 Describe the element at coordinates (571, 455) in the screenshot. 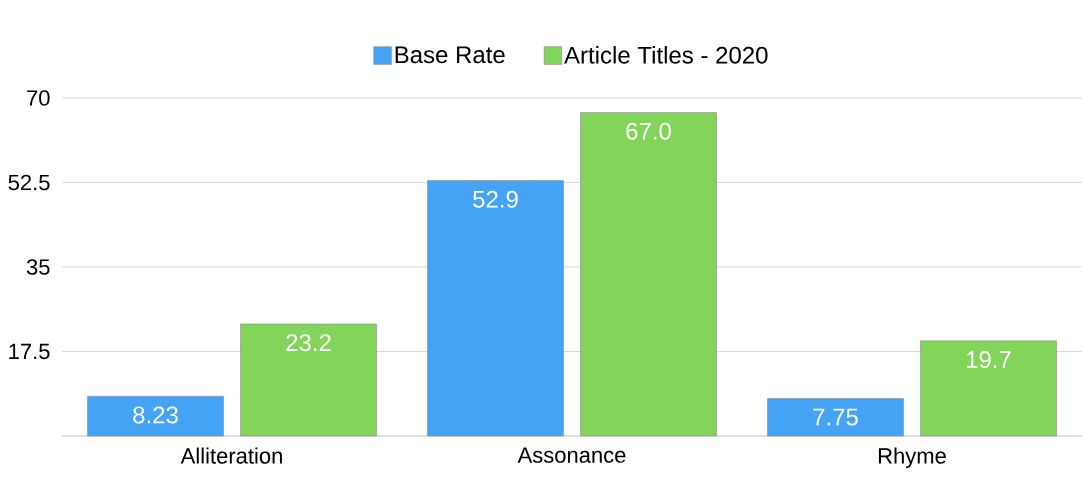

I see `x-tick-label: Assonance` at that location.